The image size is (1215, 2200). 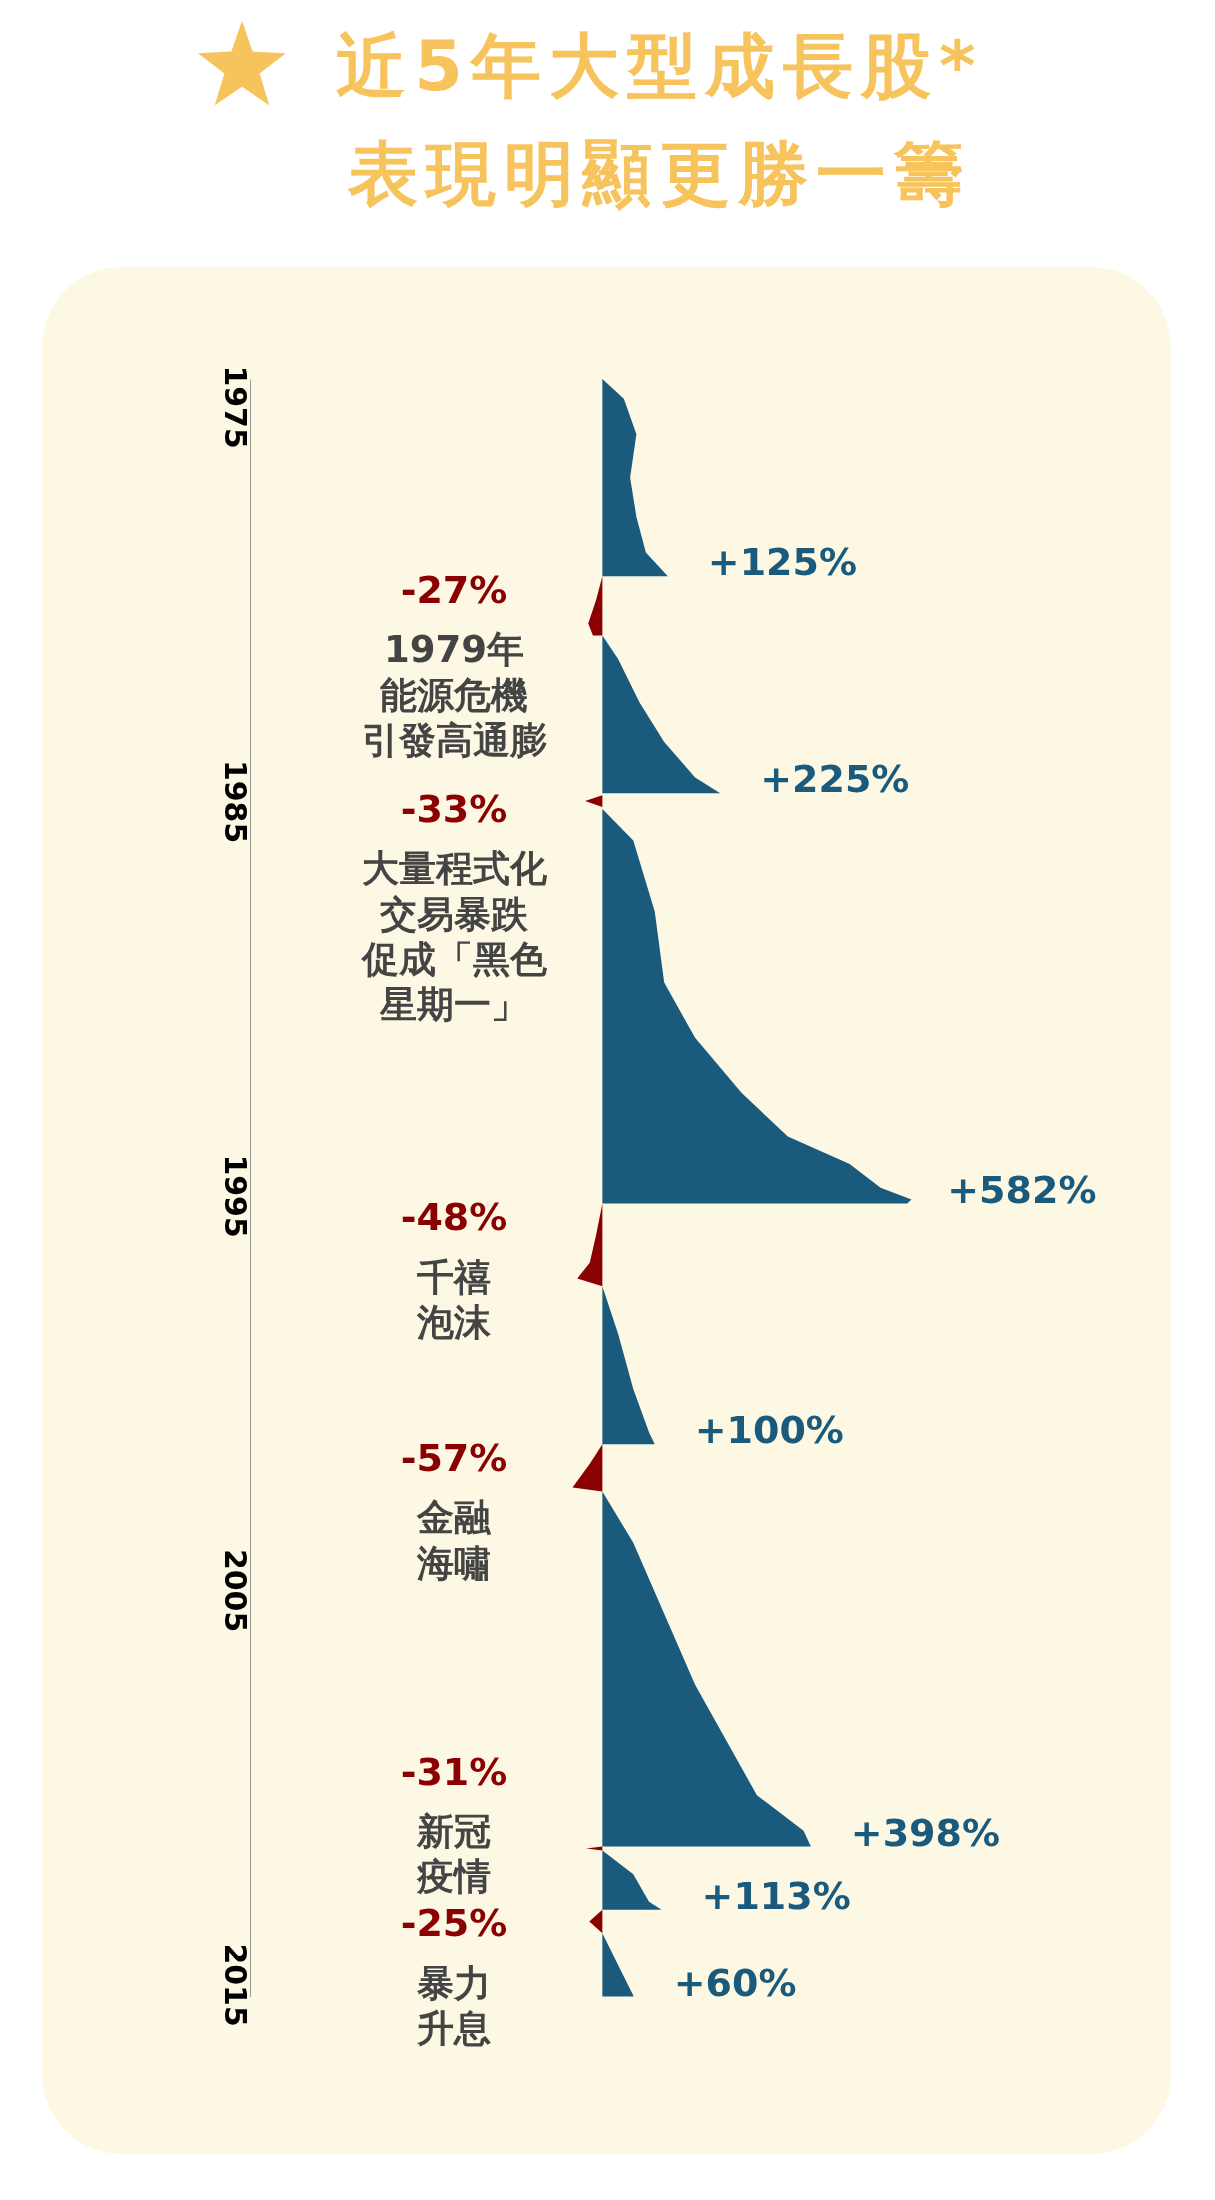 I want to click on data-label: +582%, so click(x=1022, y=1189).